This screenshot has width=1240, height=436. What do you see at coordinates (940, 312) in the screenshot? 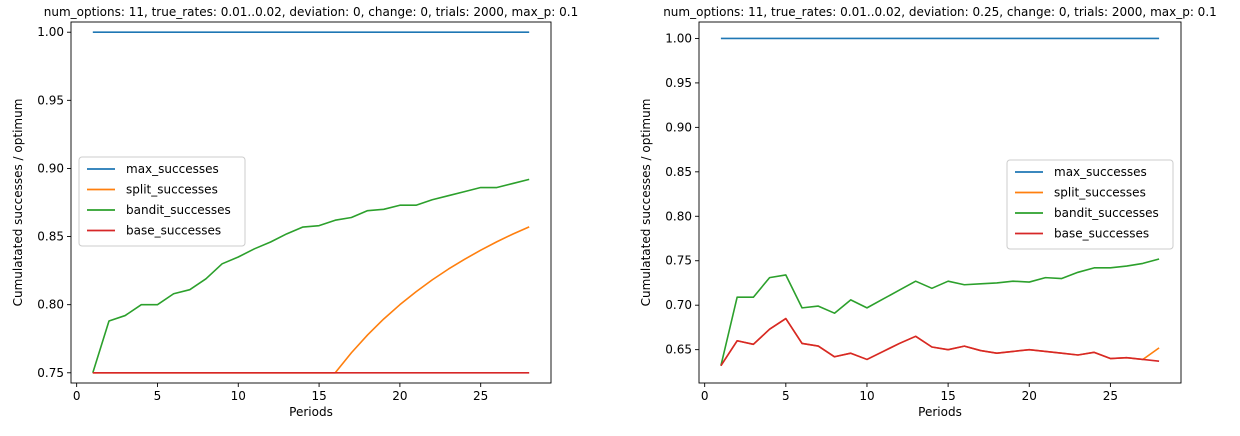
I see `series-line-bandit_successes` at bounding box center [940, 312].